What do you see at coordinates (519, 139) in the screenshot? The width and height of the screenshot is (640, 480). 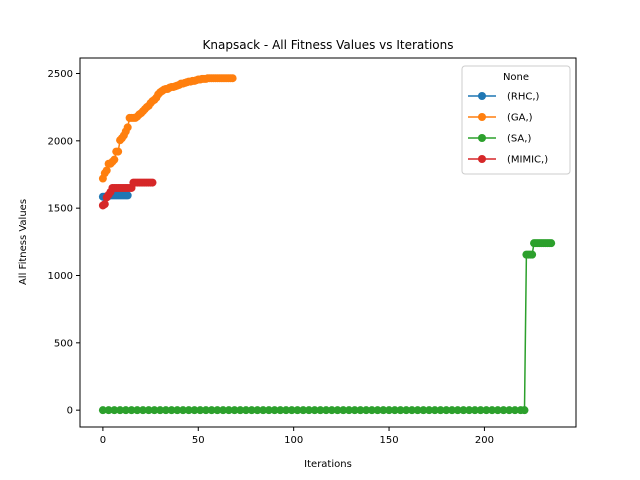 I see `legend-label: (SA,)` at bounding box center [519, 139].